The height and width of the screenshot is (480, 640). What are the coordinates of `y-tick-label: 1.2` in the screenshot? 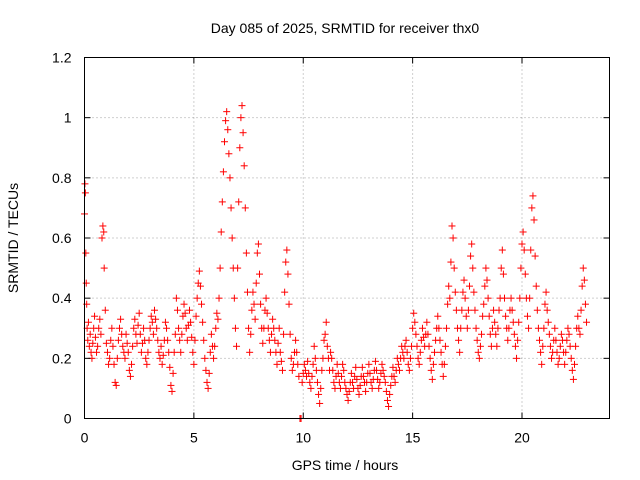 It's located at (62, 58).